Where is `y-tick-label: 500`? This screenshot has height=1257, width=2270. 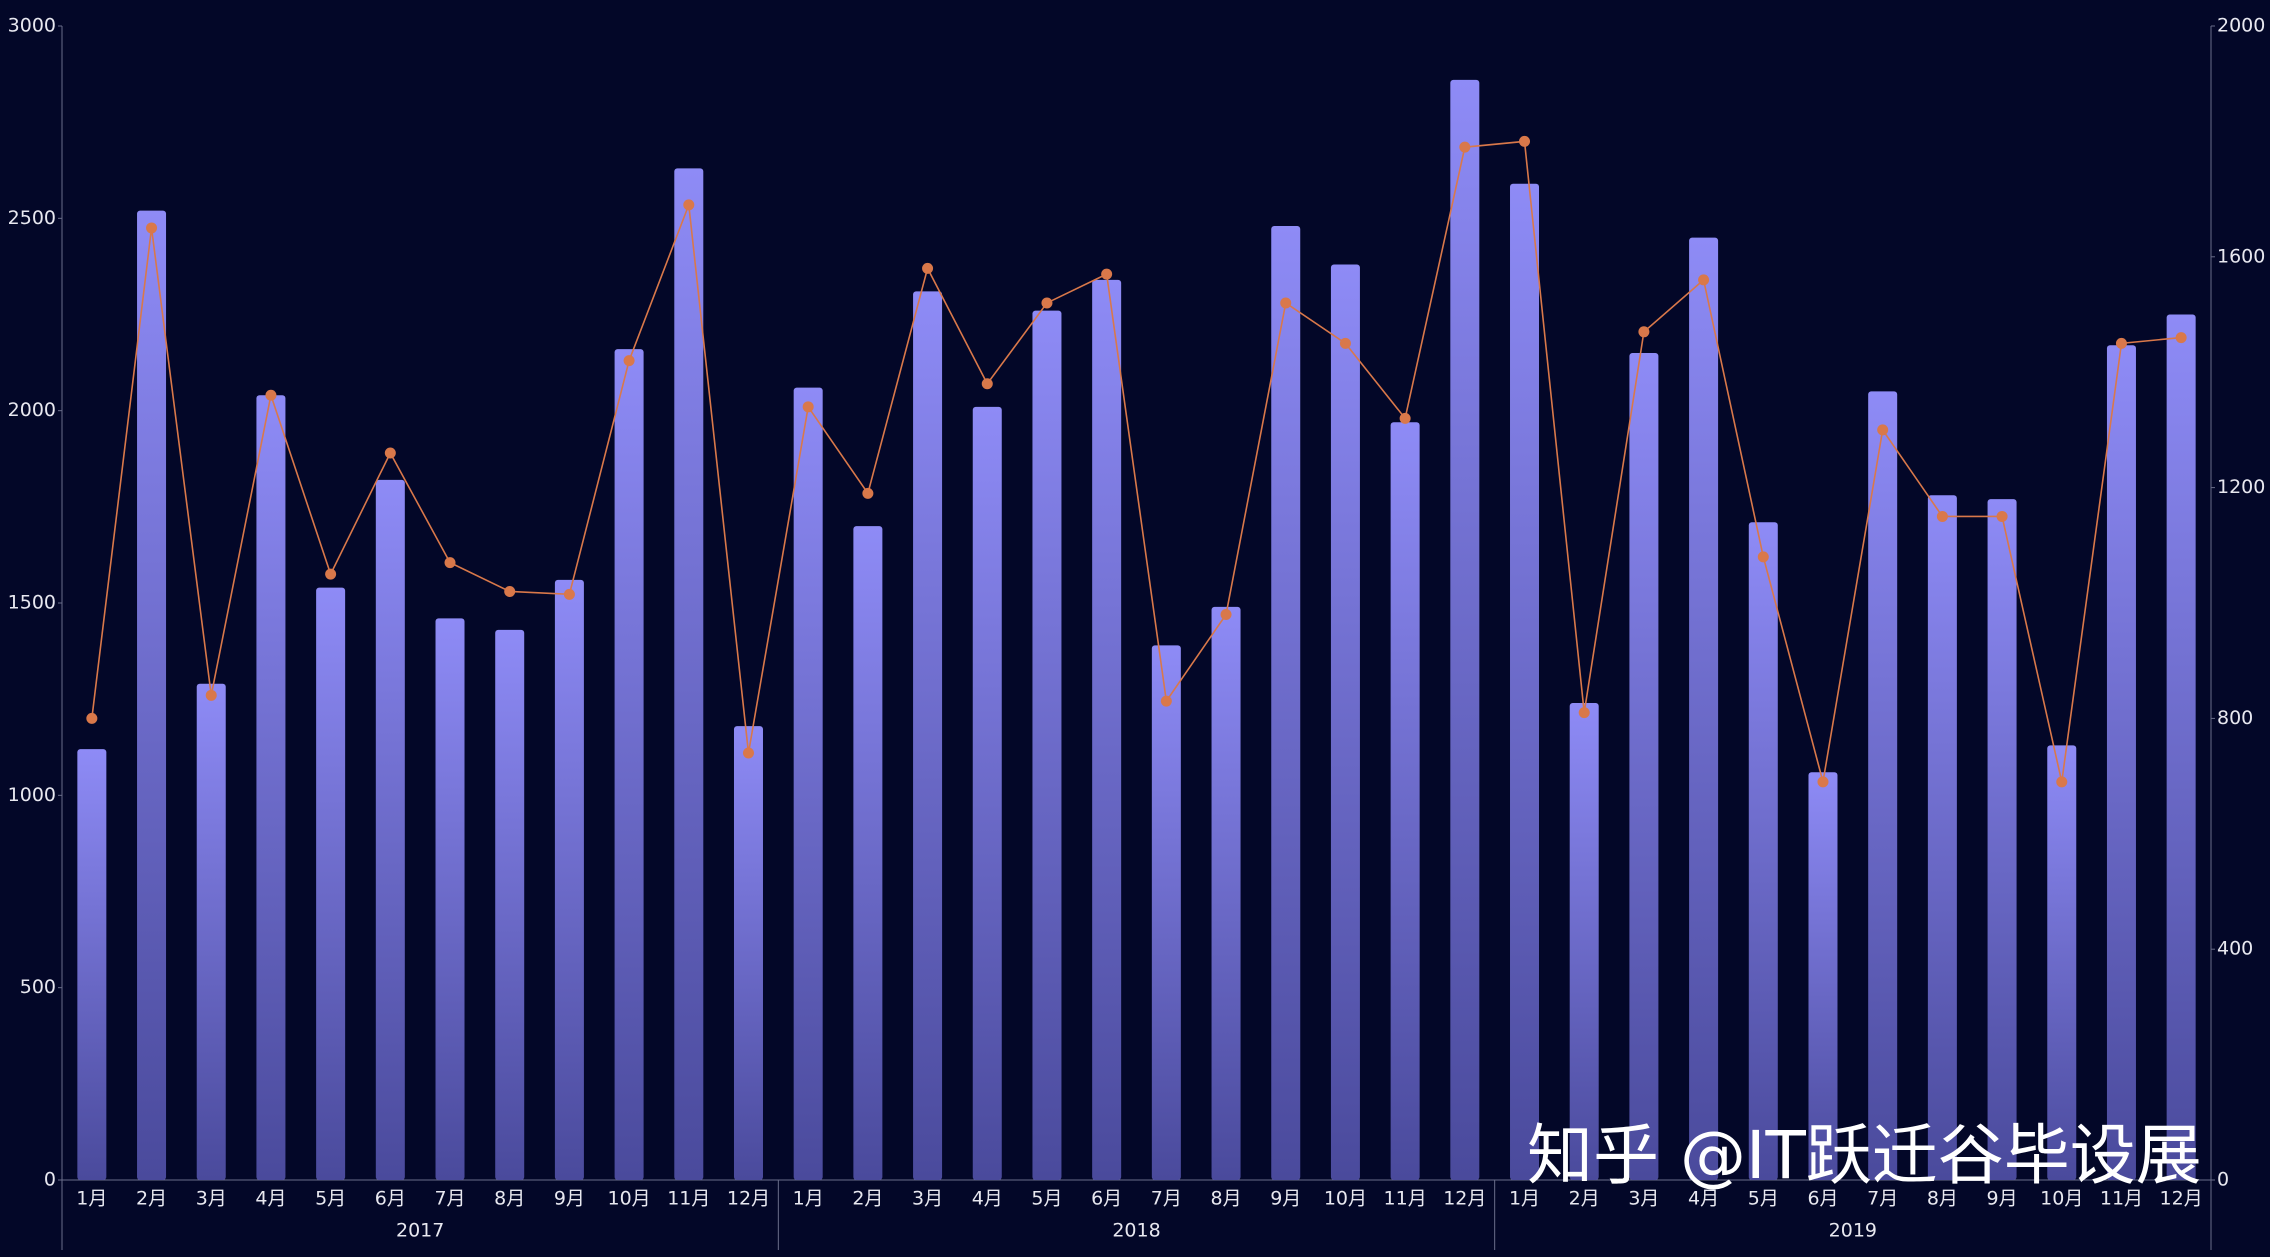
y-tick-label: 500 is located at coordinates (38, 987).